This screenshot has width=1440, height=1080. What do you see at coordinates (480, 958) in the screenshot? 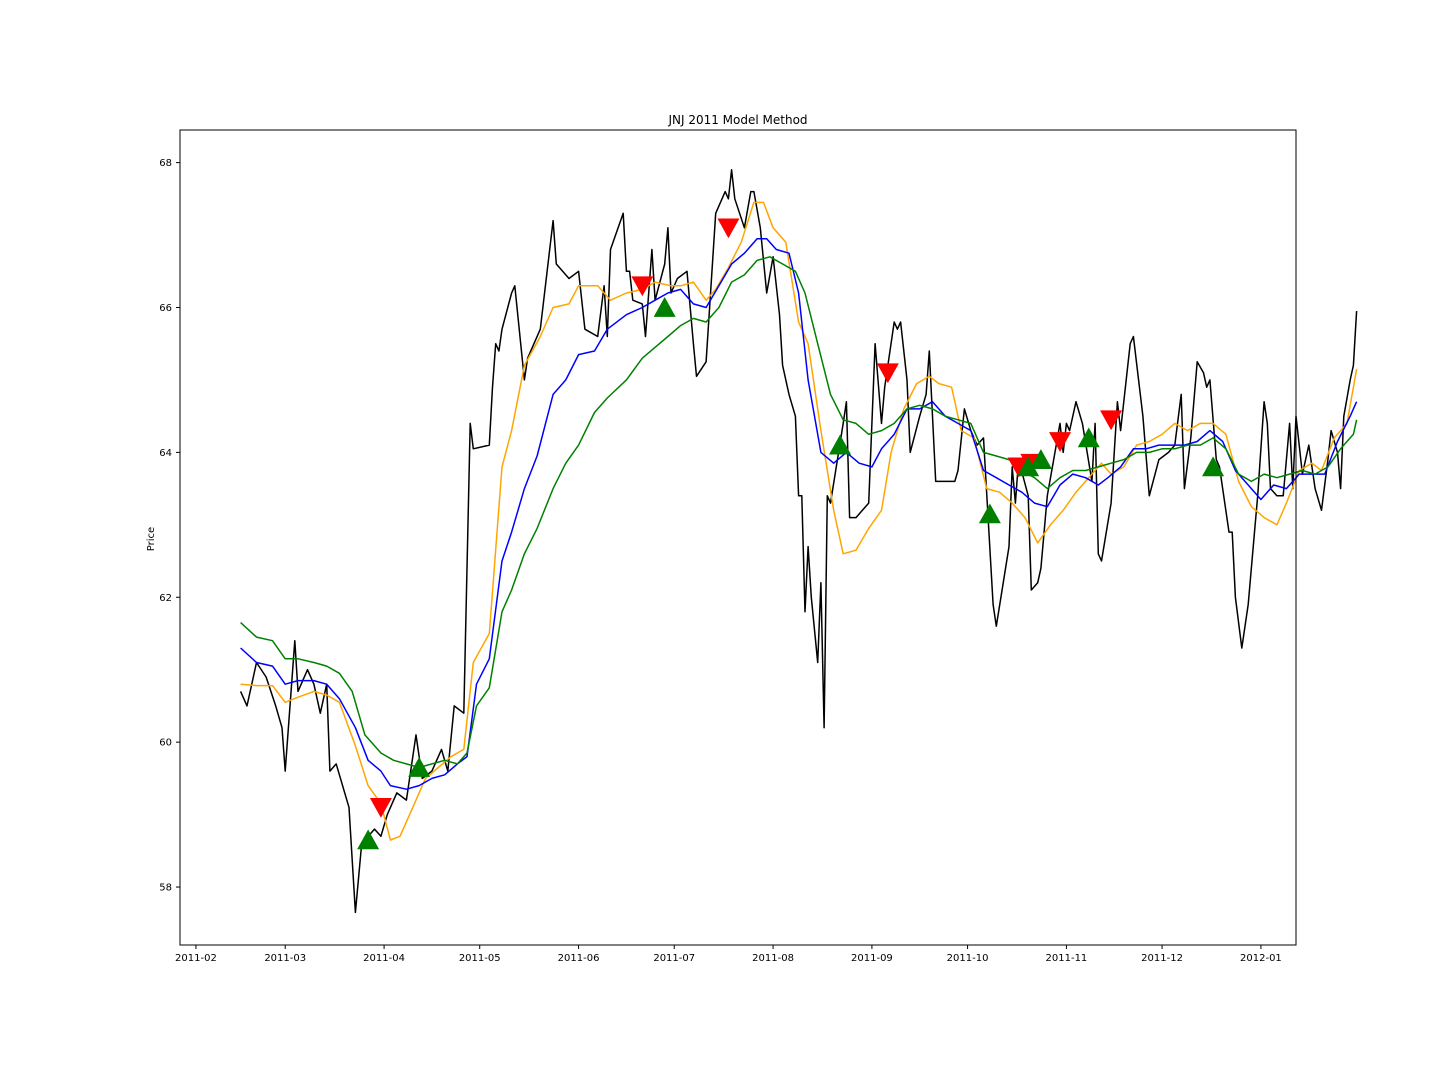
I see `x-tick-label: 2011-05` at bounding box center [480, 958].